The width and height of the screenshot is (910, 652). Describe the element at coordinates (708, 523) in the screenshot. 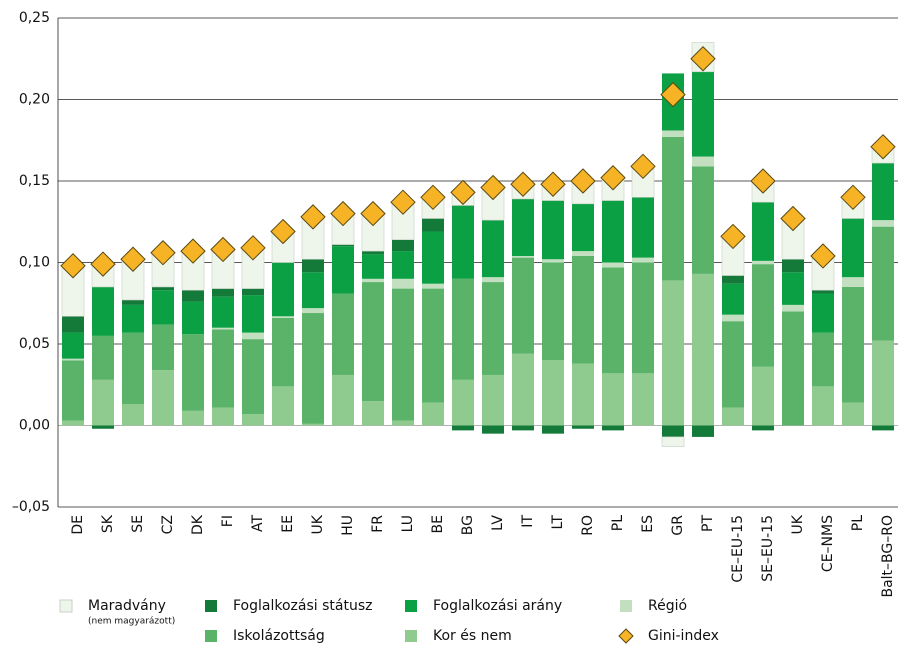

I see `x-tick-label: PT` at that location.